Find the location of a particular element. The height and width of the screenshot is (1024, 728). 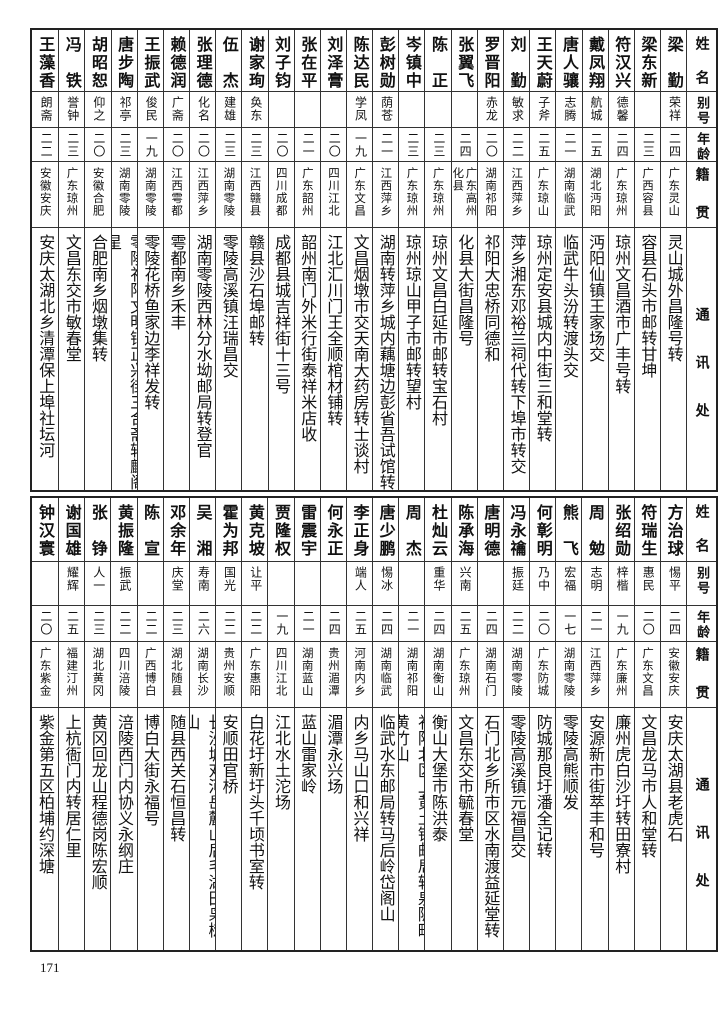

address-cell: 零陵花桥鱼家边李祥发转 is located at coordinates (150, 359).